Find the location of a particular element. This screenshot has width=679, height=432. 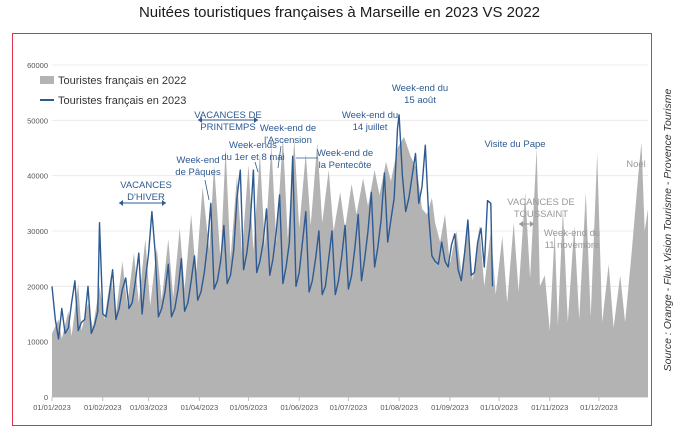

x-tick-label: 01/12/2023 is located at coordinates (599, 407).